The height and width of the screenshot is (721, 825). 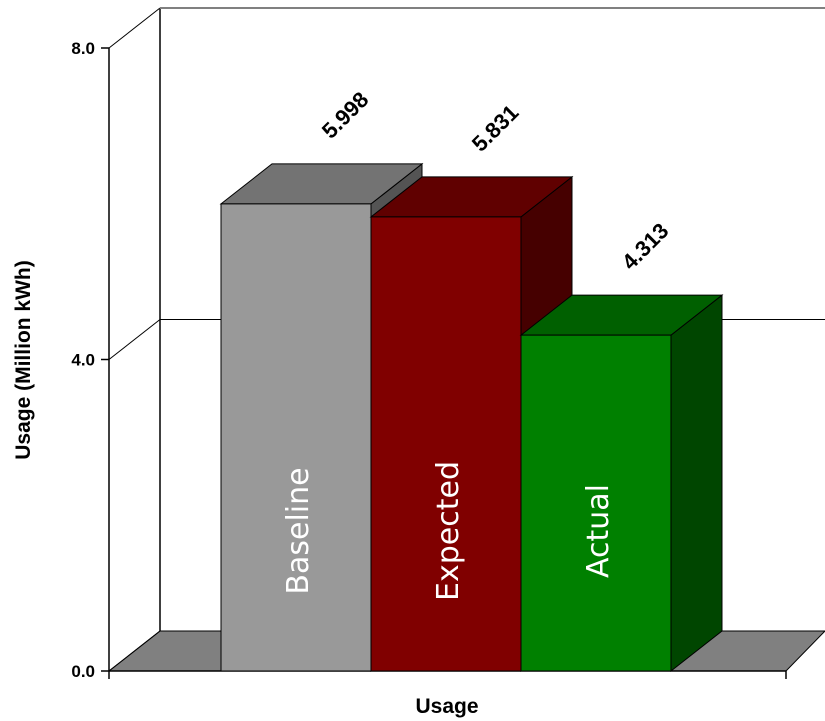 What do you see at coordinates (83, 671) in the screenshot?
I see `y-tick-label-0: 0.0` at bounding box center [83, 671].